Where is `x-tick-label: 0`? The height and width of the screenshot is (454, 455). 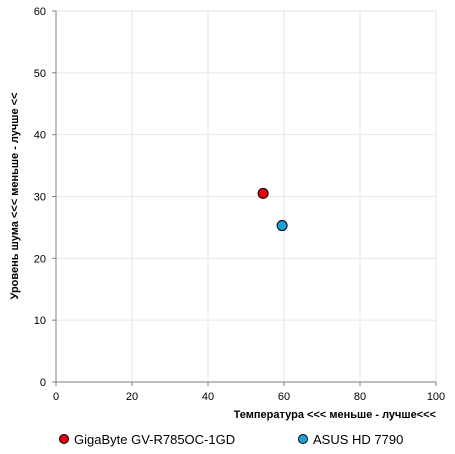 x-tick-label: 0 is located at coordinates (56, 397).